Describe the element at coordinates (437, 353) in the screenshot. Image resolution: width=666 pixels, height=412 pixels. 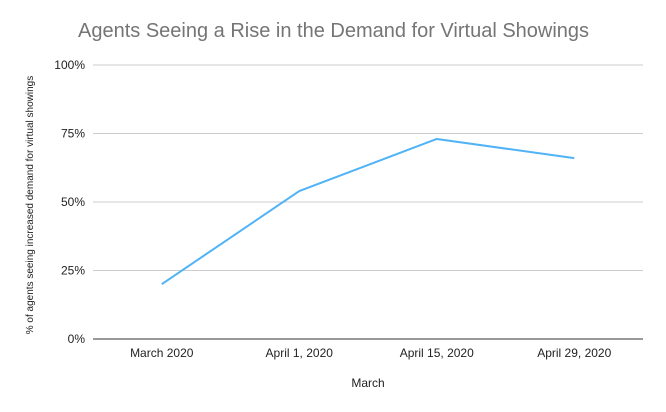
I see `x-tick-label: April 15, 2020` at that location.